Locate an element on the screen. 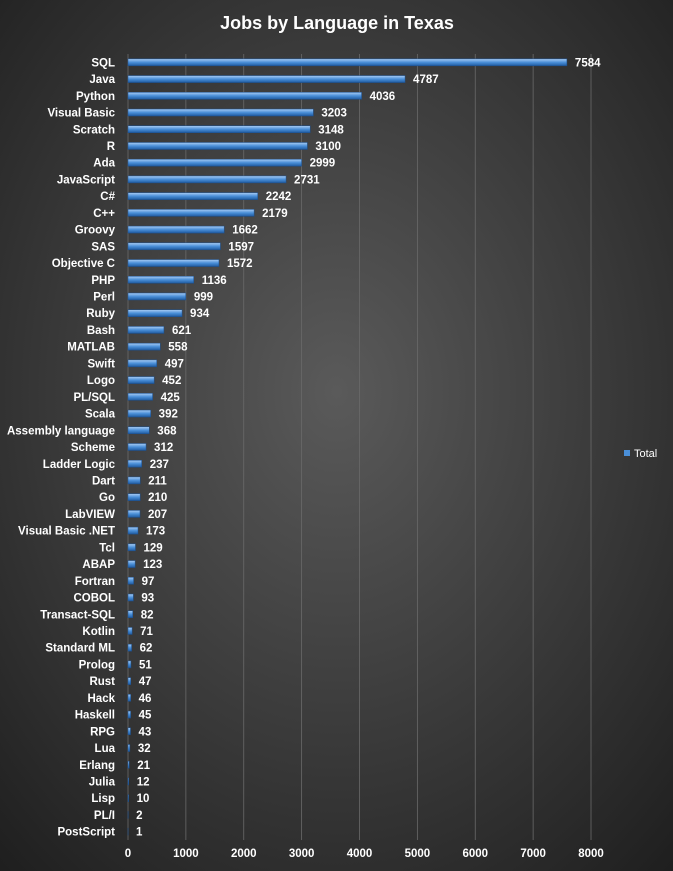 The width and height of the screenshot is (673, 871). y-tick-label: Assembly language is located at coordinates (61, 431).